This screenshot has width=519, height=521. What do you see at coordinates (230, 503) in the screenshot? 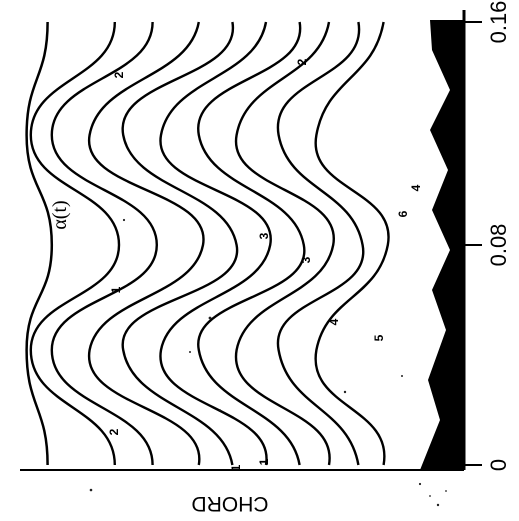
I see `y-axis-label: CHORD` at bounding box center [230, 503].